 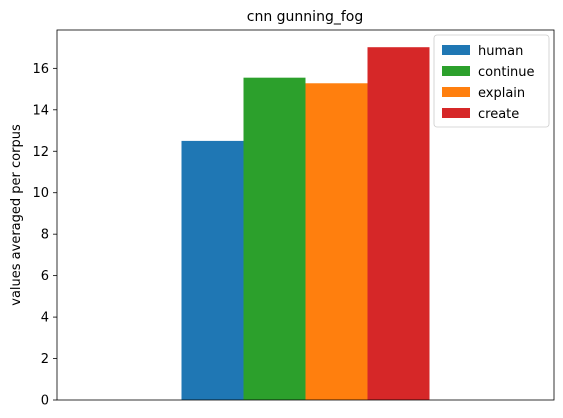 What do you see at coordinates (456, 71) in the screenshot?
I see `legend-swatch-continue` at bounding box center [456, 71].